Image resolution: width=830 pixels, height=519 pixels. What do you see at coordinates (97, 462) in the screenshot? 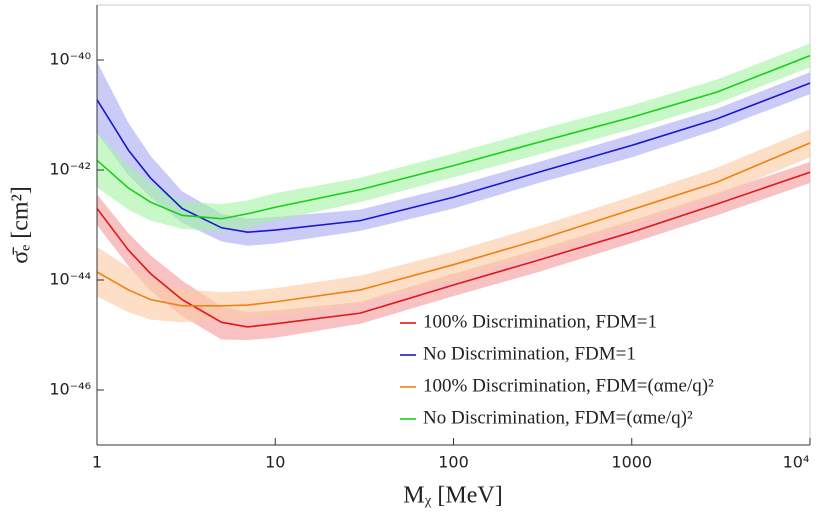
I see `x-tick-label: 1` at bounding box center [97, 462].